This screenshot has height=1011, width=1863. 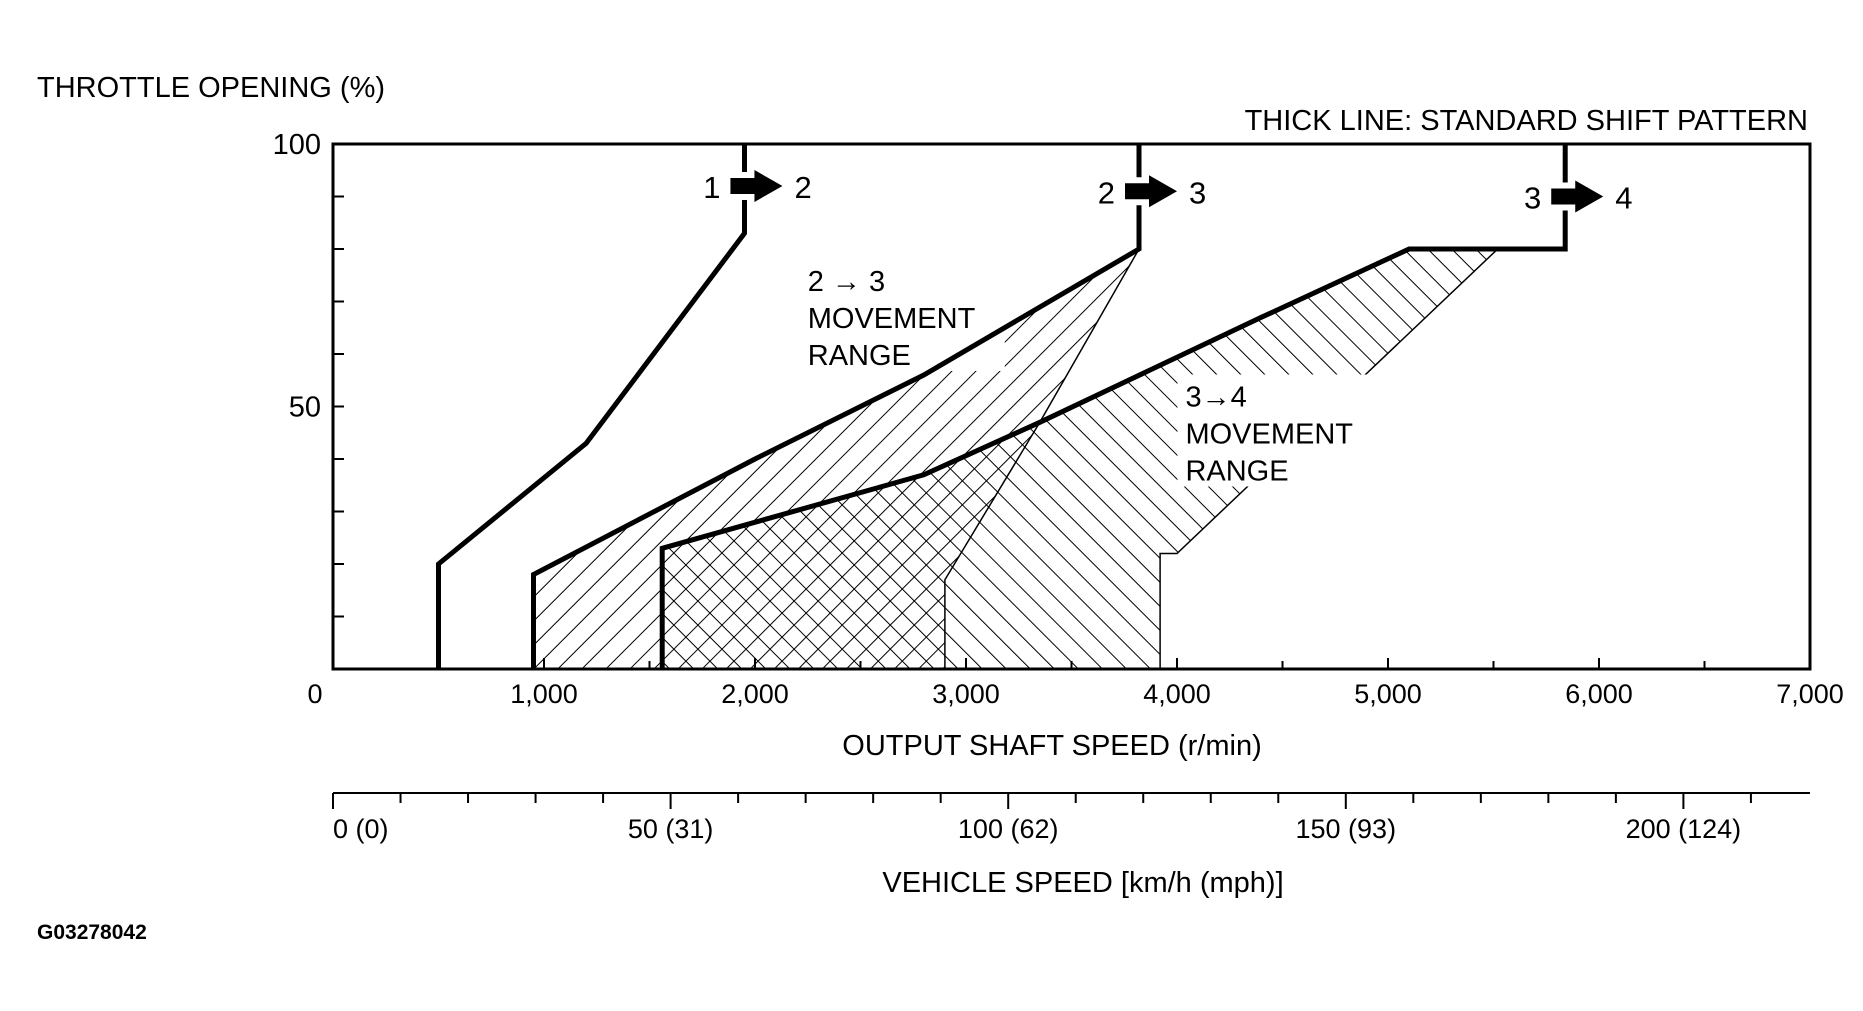 I want to click on shift-to-gear: 4, so click(x=1623, y=198).